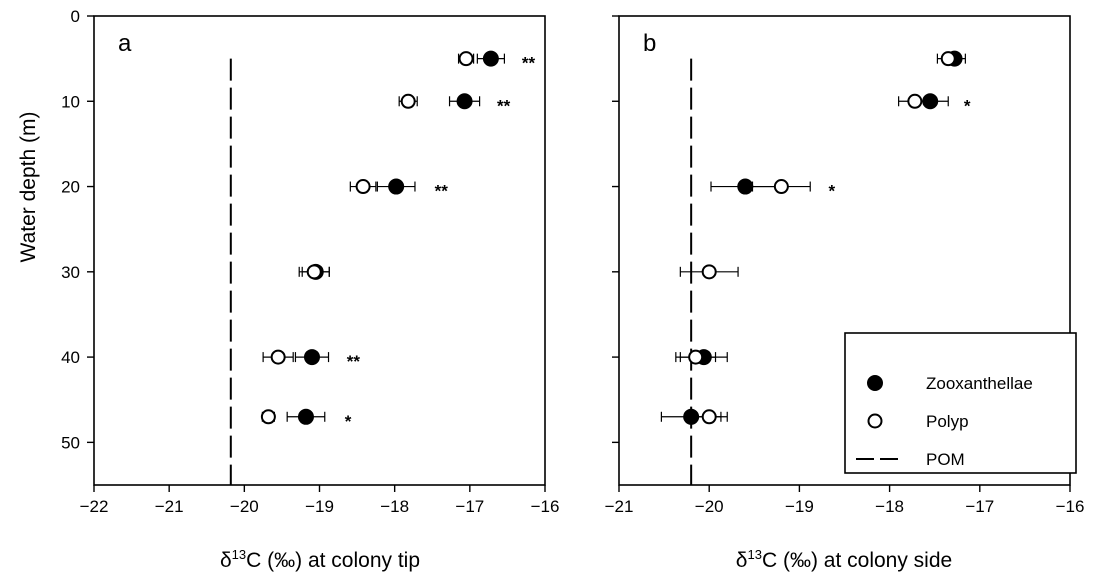 This screenshot has width=1099, height=576. Describe the element at coordinates (755, 554) in the screenshot. I see `x-axis-title-b-sup: 13` at that location.